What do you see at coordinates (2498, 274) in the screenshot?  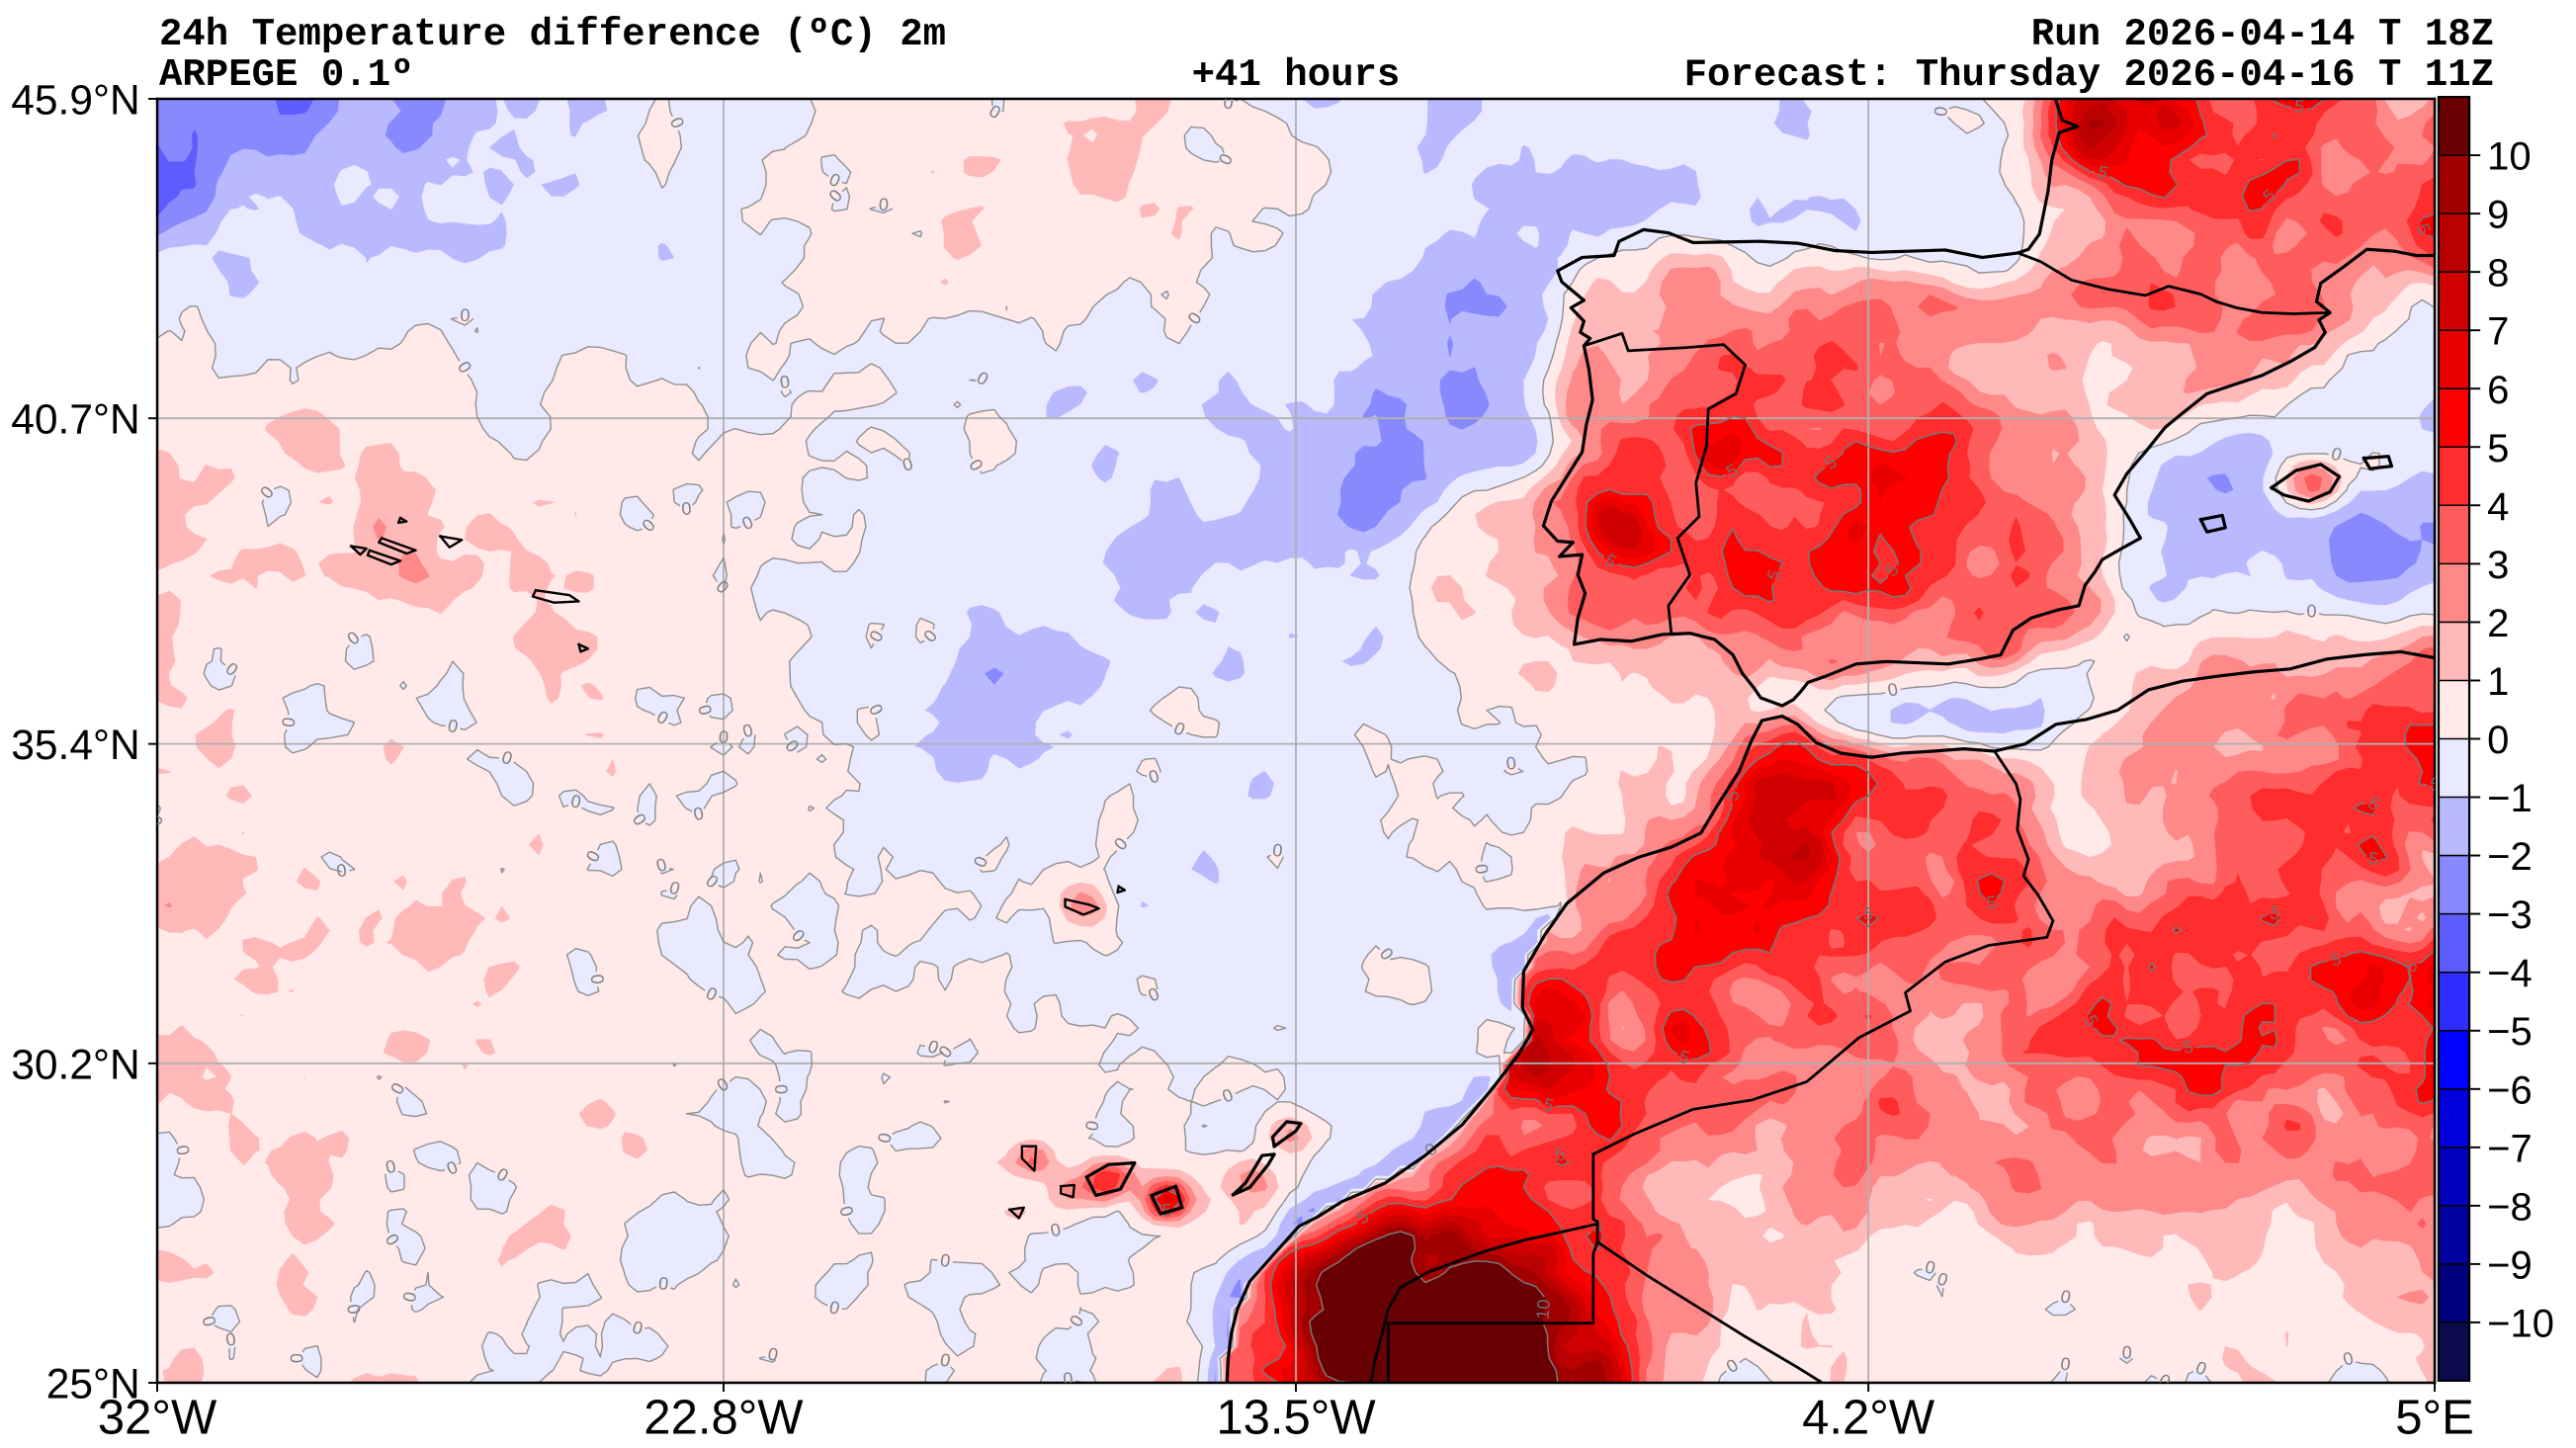 I see `svg-text: 8` at bounding box center [2498, 274].